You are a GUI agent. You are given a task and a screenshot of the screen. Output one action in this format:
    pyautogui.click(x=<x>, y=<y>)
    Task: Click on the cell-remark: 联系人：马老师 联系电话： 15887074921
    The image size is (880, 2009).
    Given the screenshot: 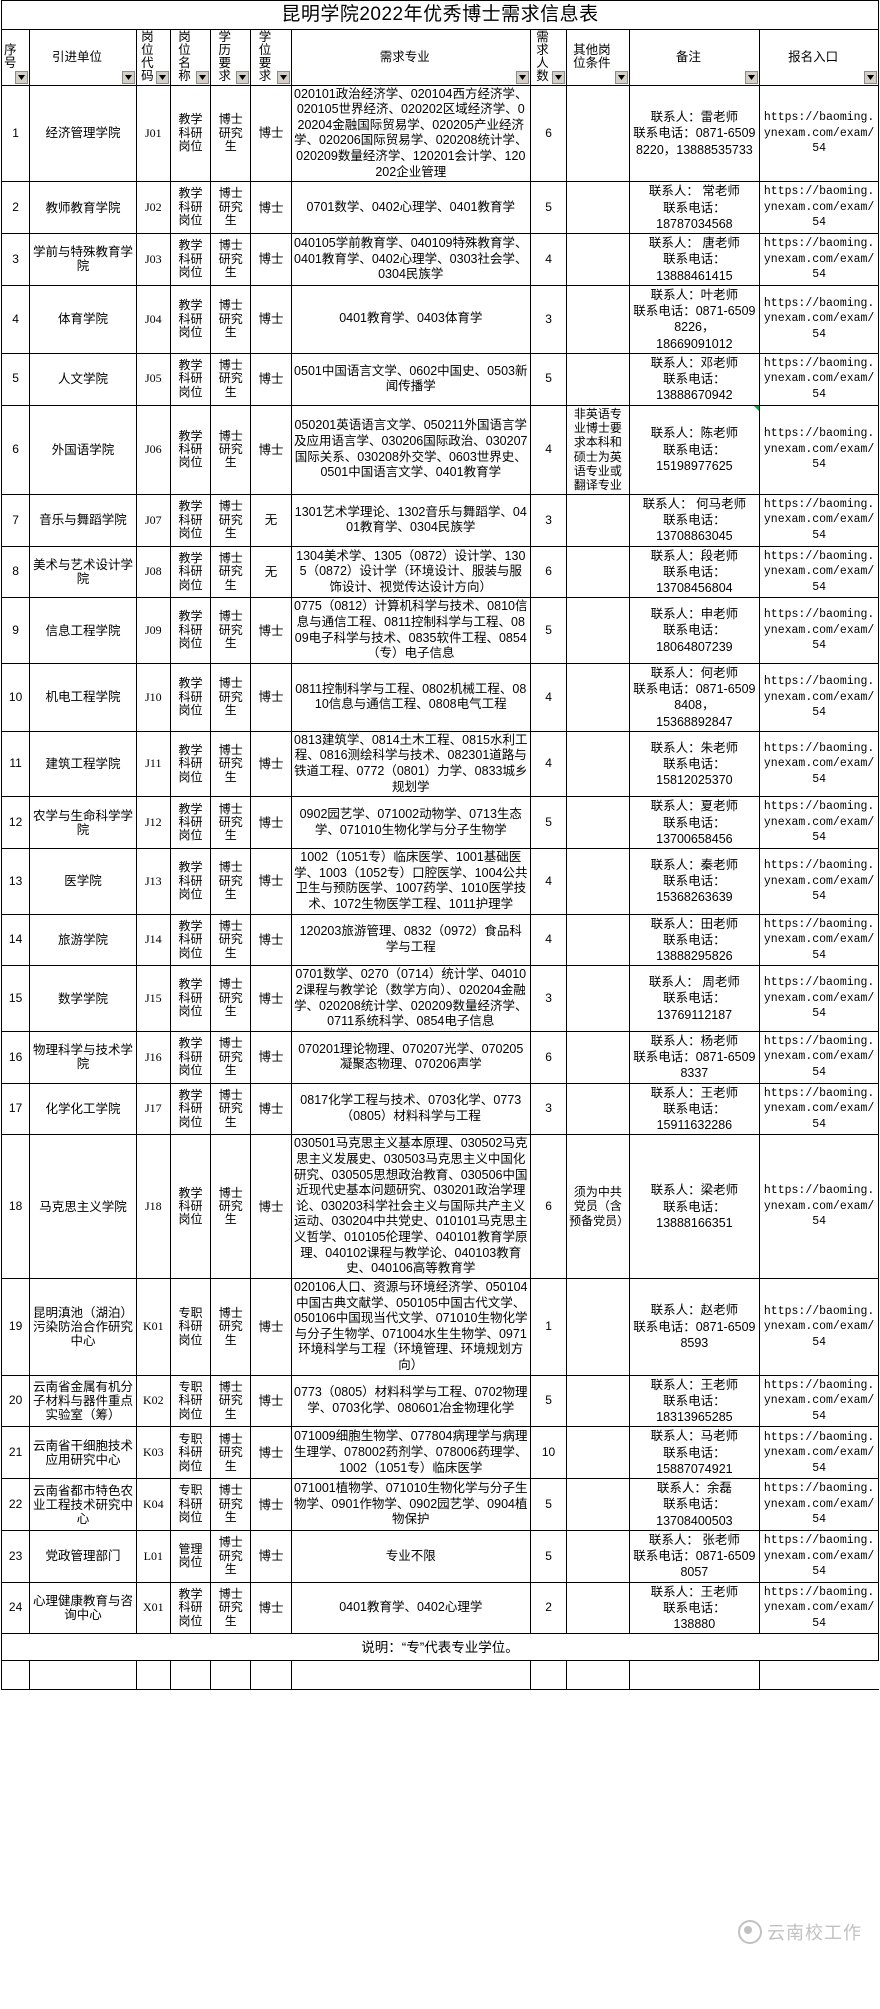 What is the action you would take?
    pyautogui.click(x=694, y=1453)
    